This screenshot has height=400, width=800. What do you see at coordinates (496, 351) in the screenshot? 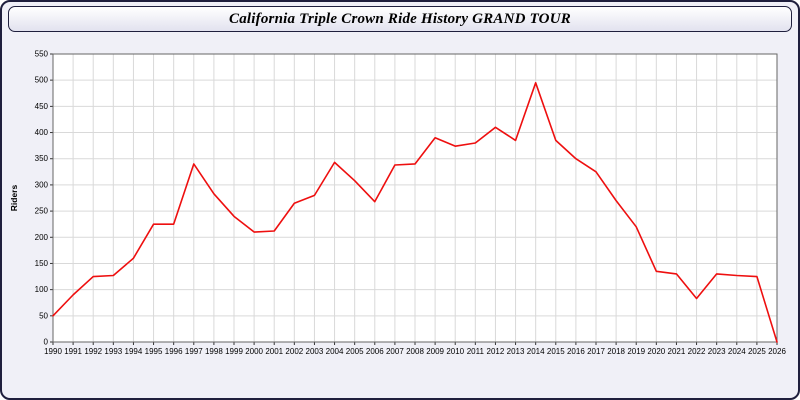
I see `svg-text: 2012` at bounding box center [496, 351].